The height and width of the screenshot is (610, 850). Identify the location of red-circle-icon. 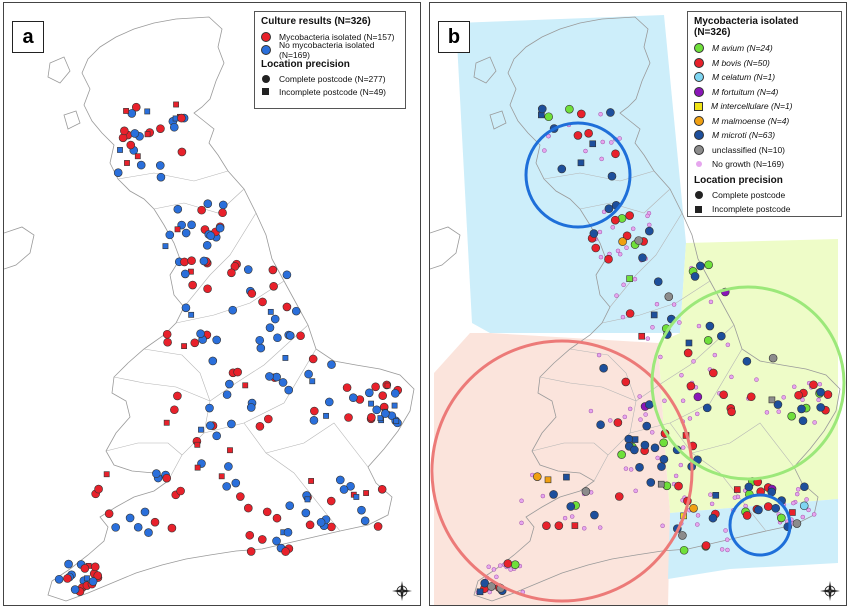
(266, 36).